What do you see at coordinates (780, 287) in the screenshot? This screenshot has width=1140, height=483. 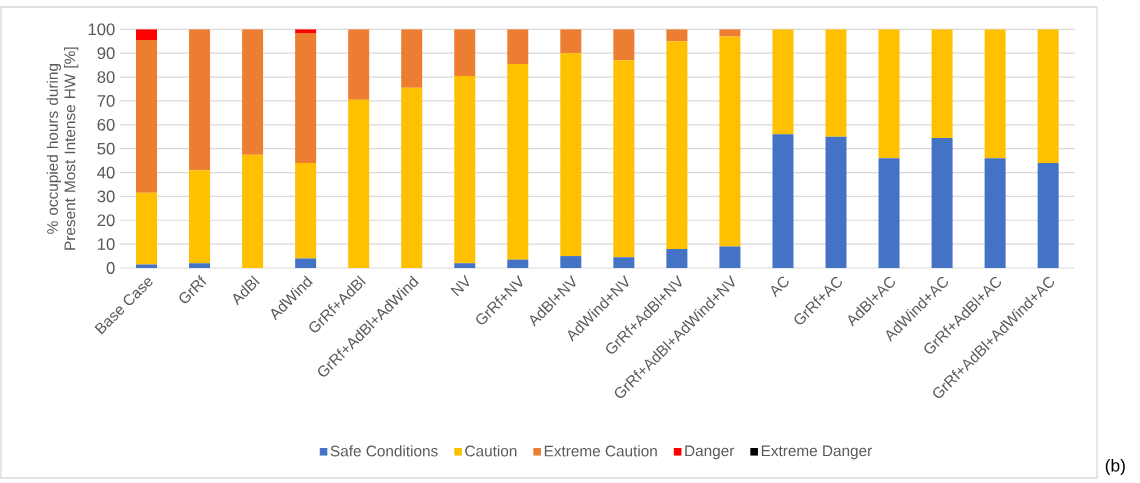 I see `x-tick-label: AC` at bounding box center [780, 287].